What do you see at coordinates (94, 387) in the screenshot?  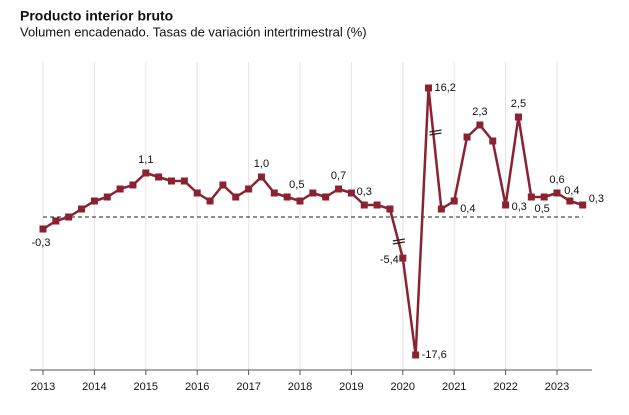 I see `x-tick-label: 2014` at bounding box center [94, 387].